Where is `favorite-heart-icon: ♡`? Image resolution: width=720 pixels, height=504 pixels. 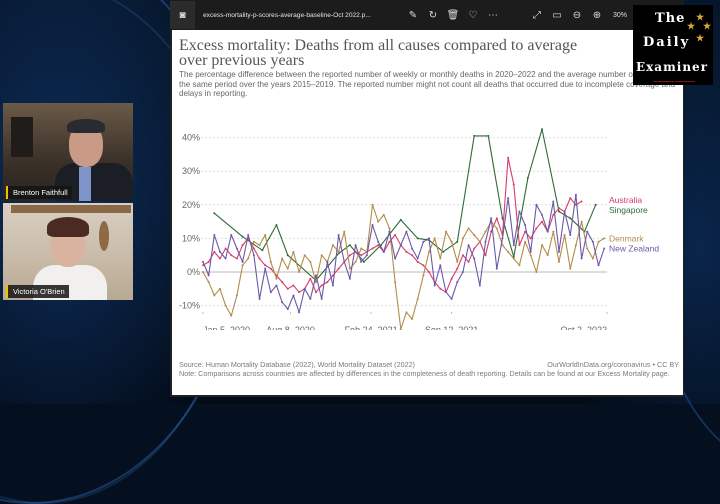
favorite-heart-icon: ♡ is located at coordinates (473, 15).